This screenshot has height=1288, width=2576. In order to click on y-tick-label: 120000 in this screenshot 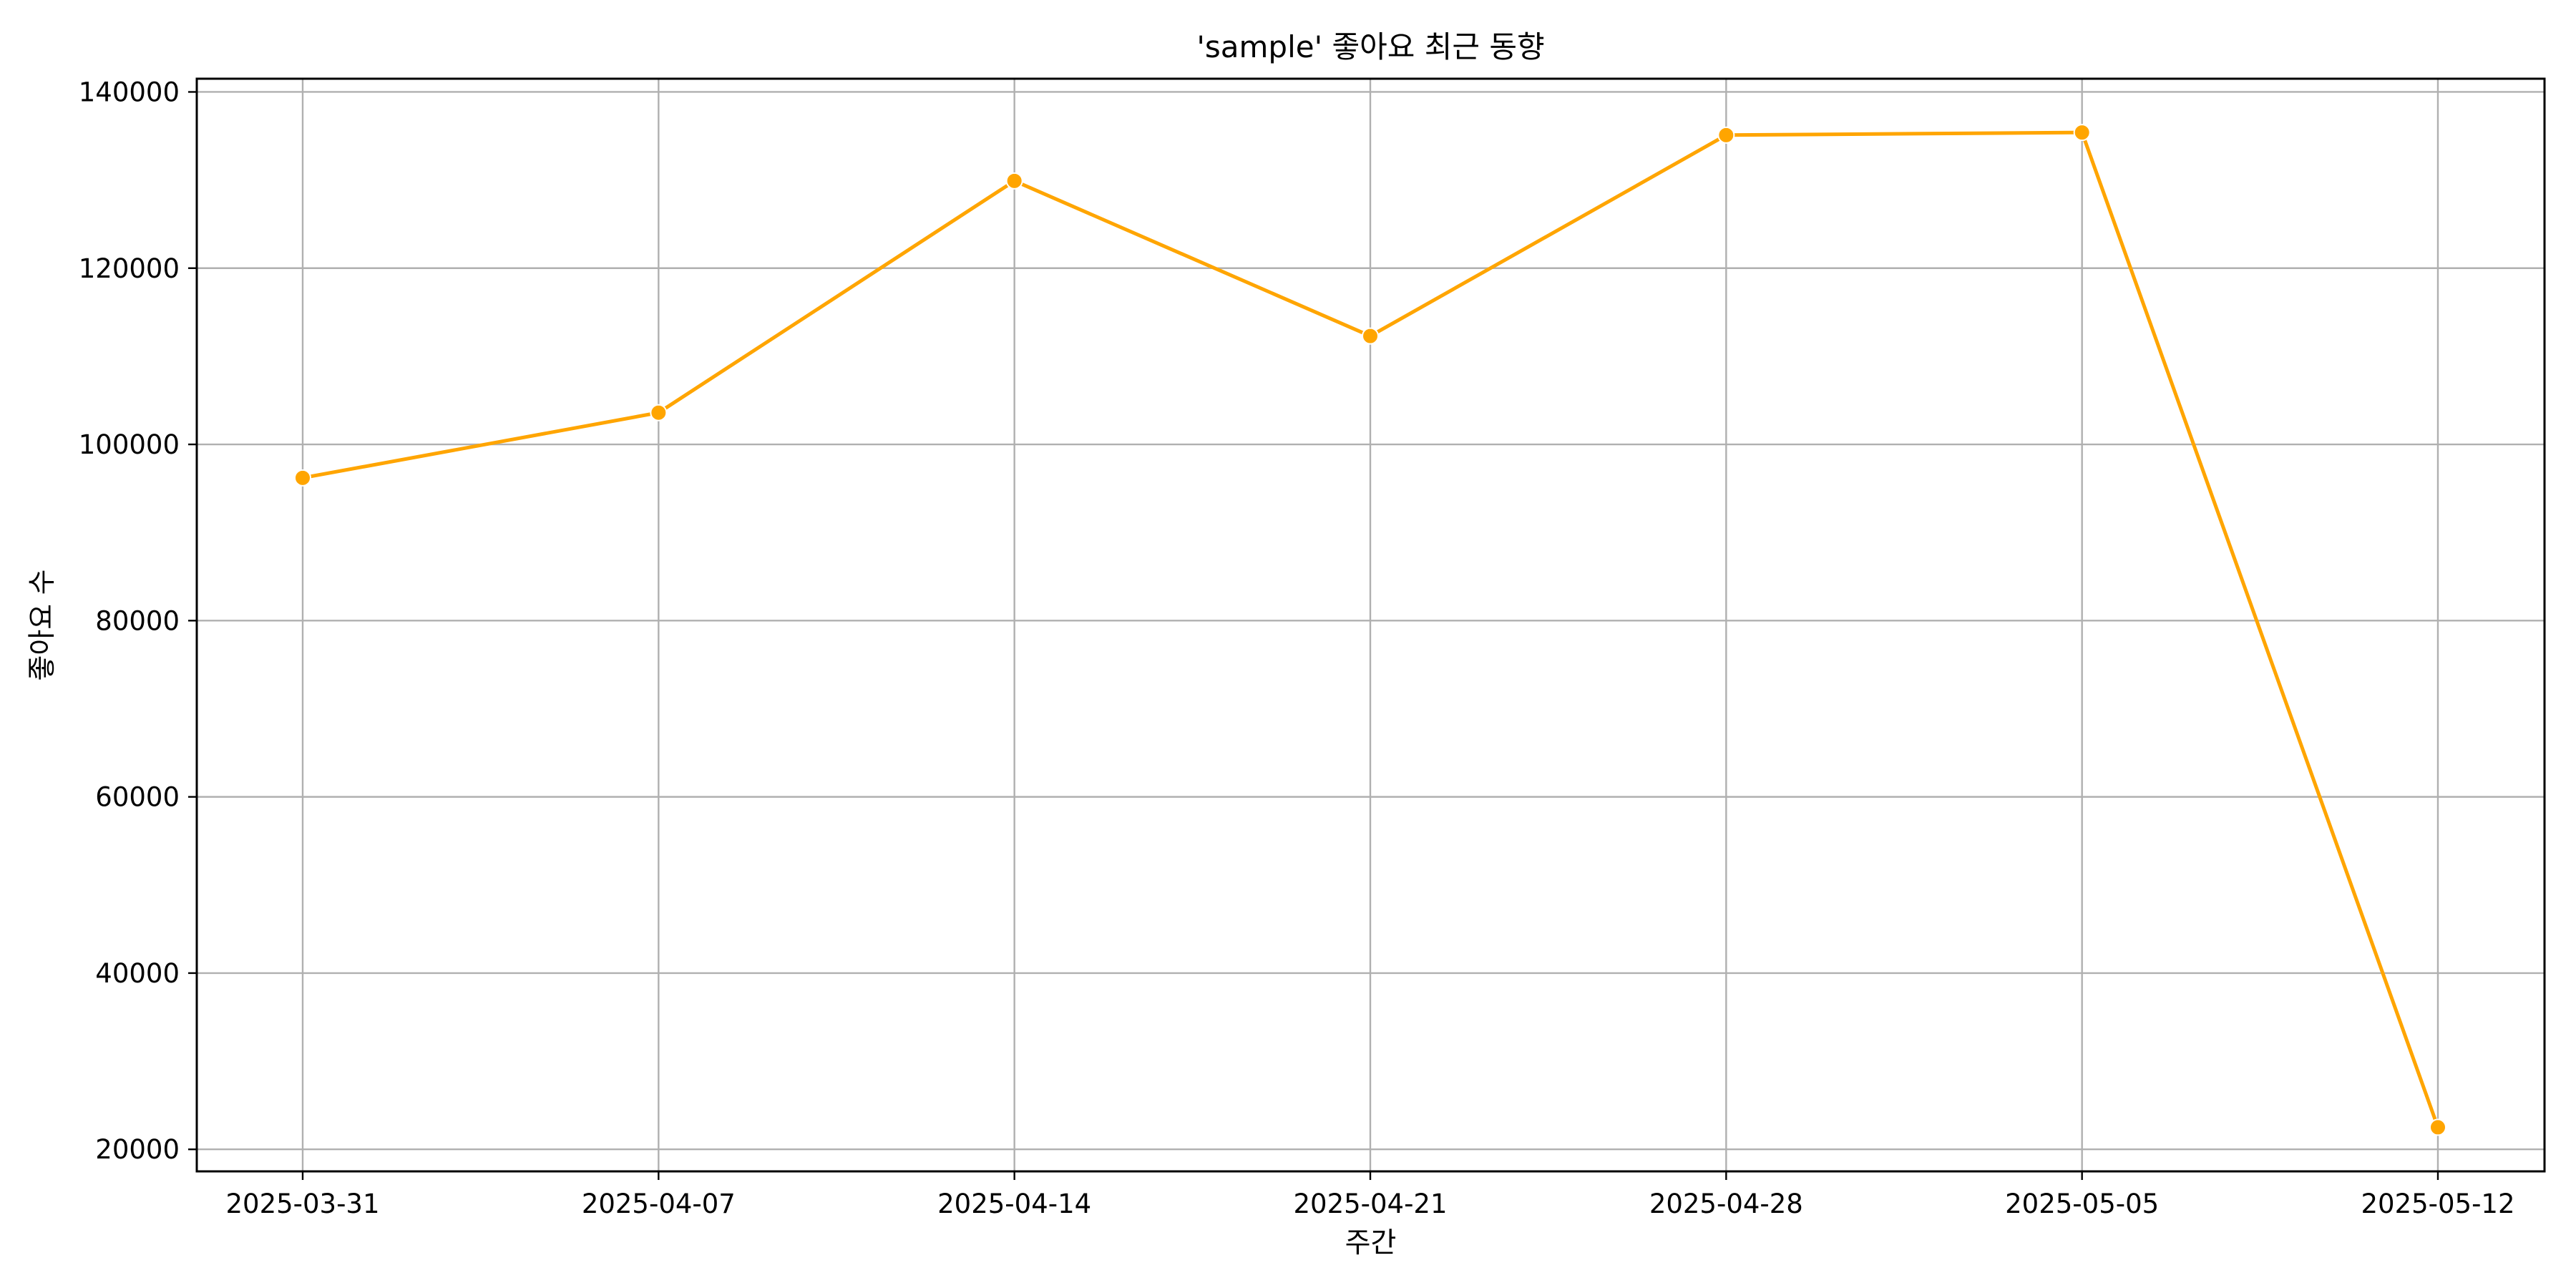, I will do `click(129, 268)`.